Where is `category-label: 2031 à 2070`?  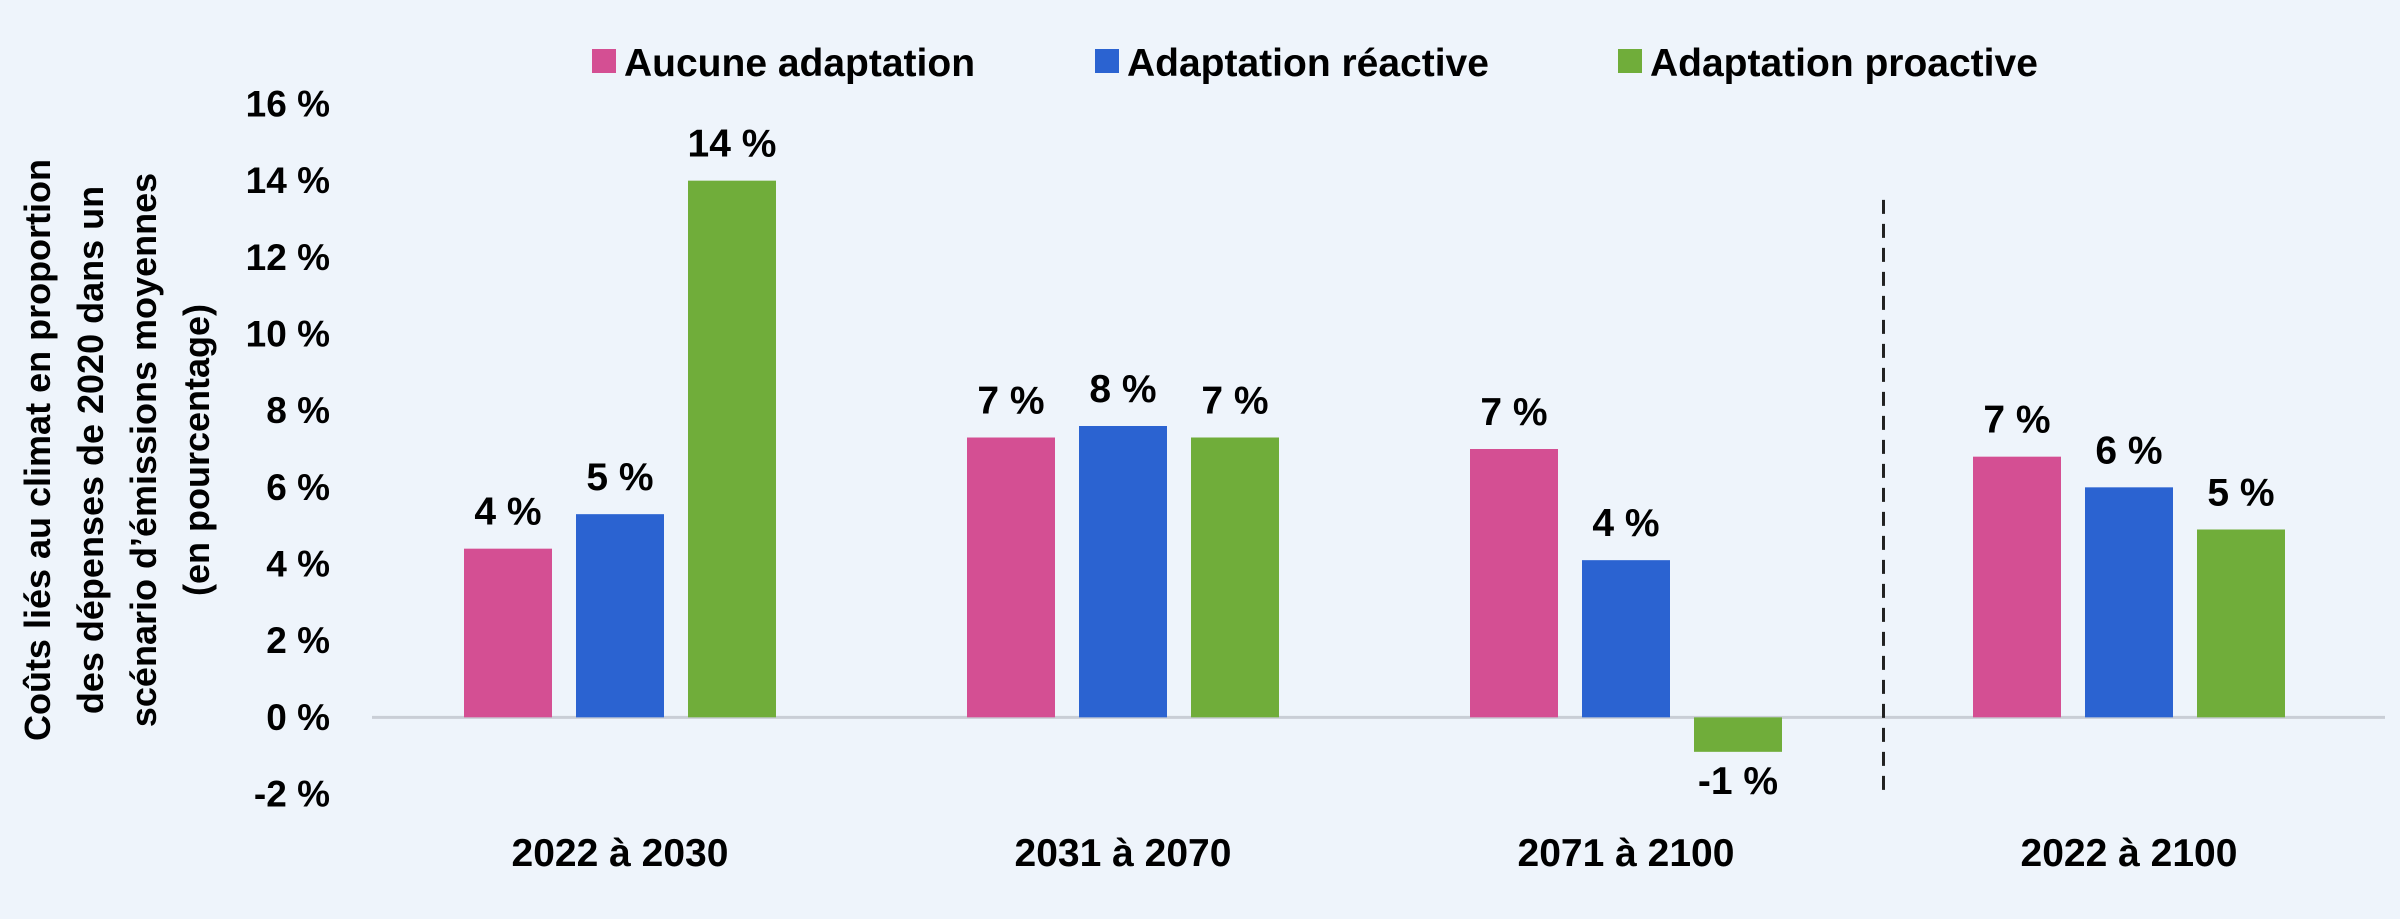
category-label: 2031 à 2070 is located at coordinates (1123, 853).